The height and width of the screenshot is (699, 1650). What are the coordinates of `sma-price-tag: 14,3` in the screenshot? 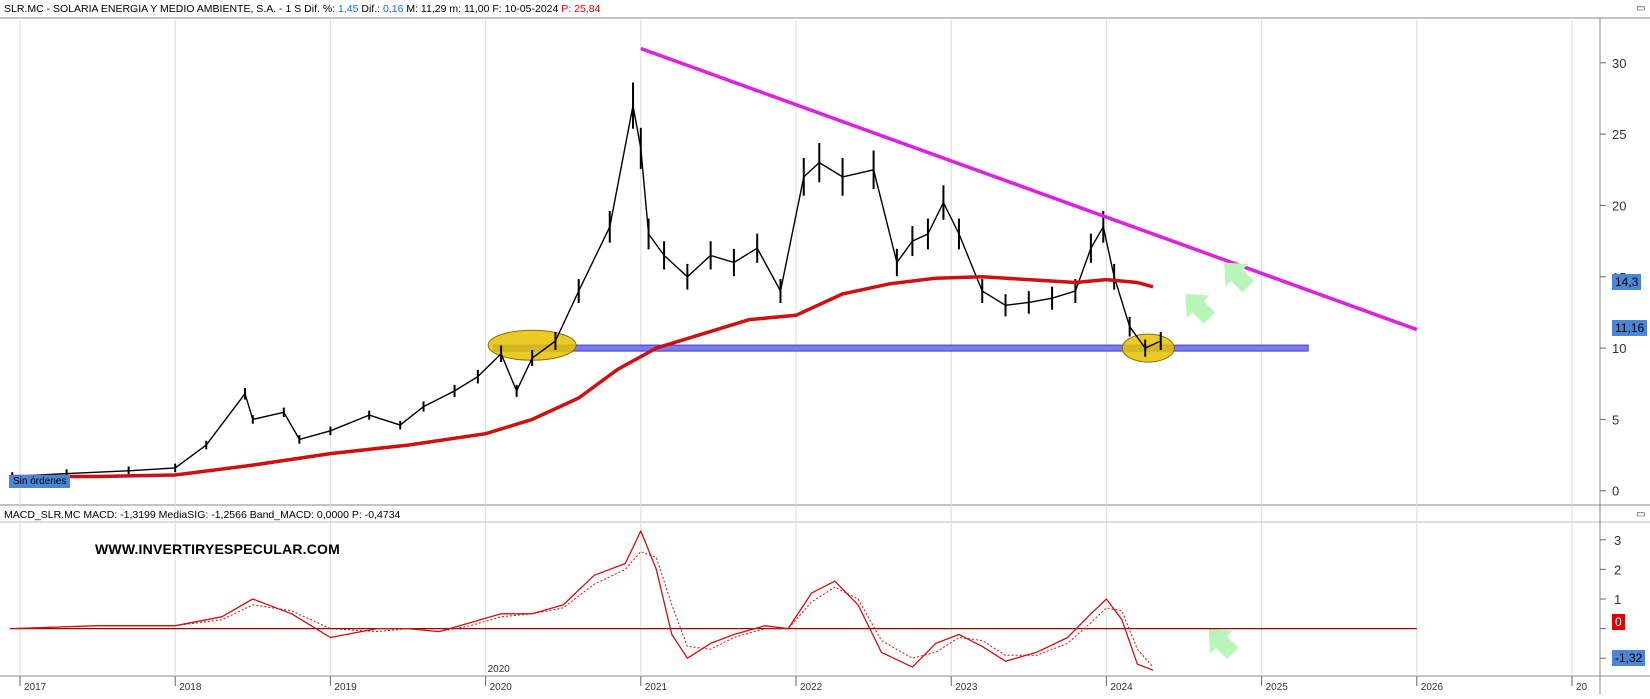 It's located at (1627, 282).